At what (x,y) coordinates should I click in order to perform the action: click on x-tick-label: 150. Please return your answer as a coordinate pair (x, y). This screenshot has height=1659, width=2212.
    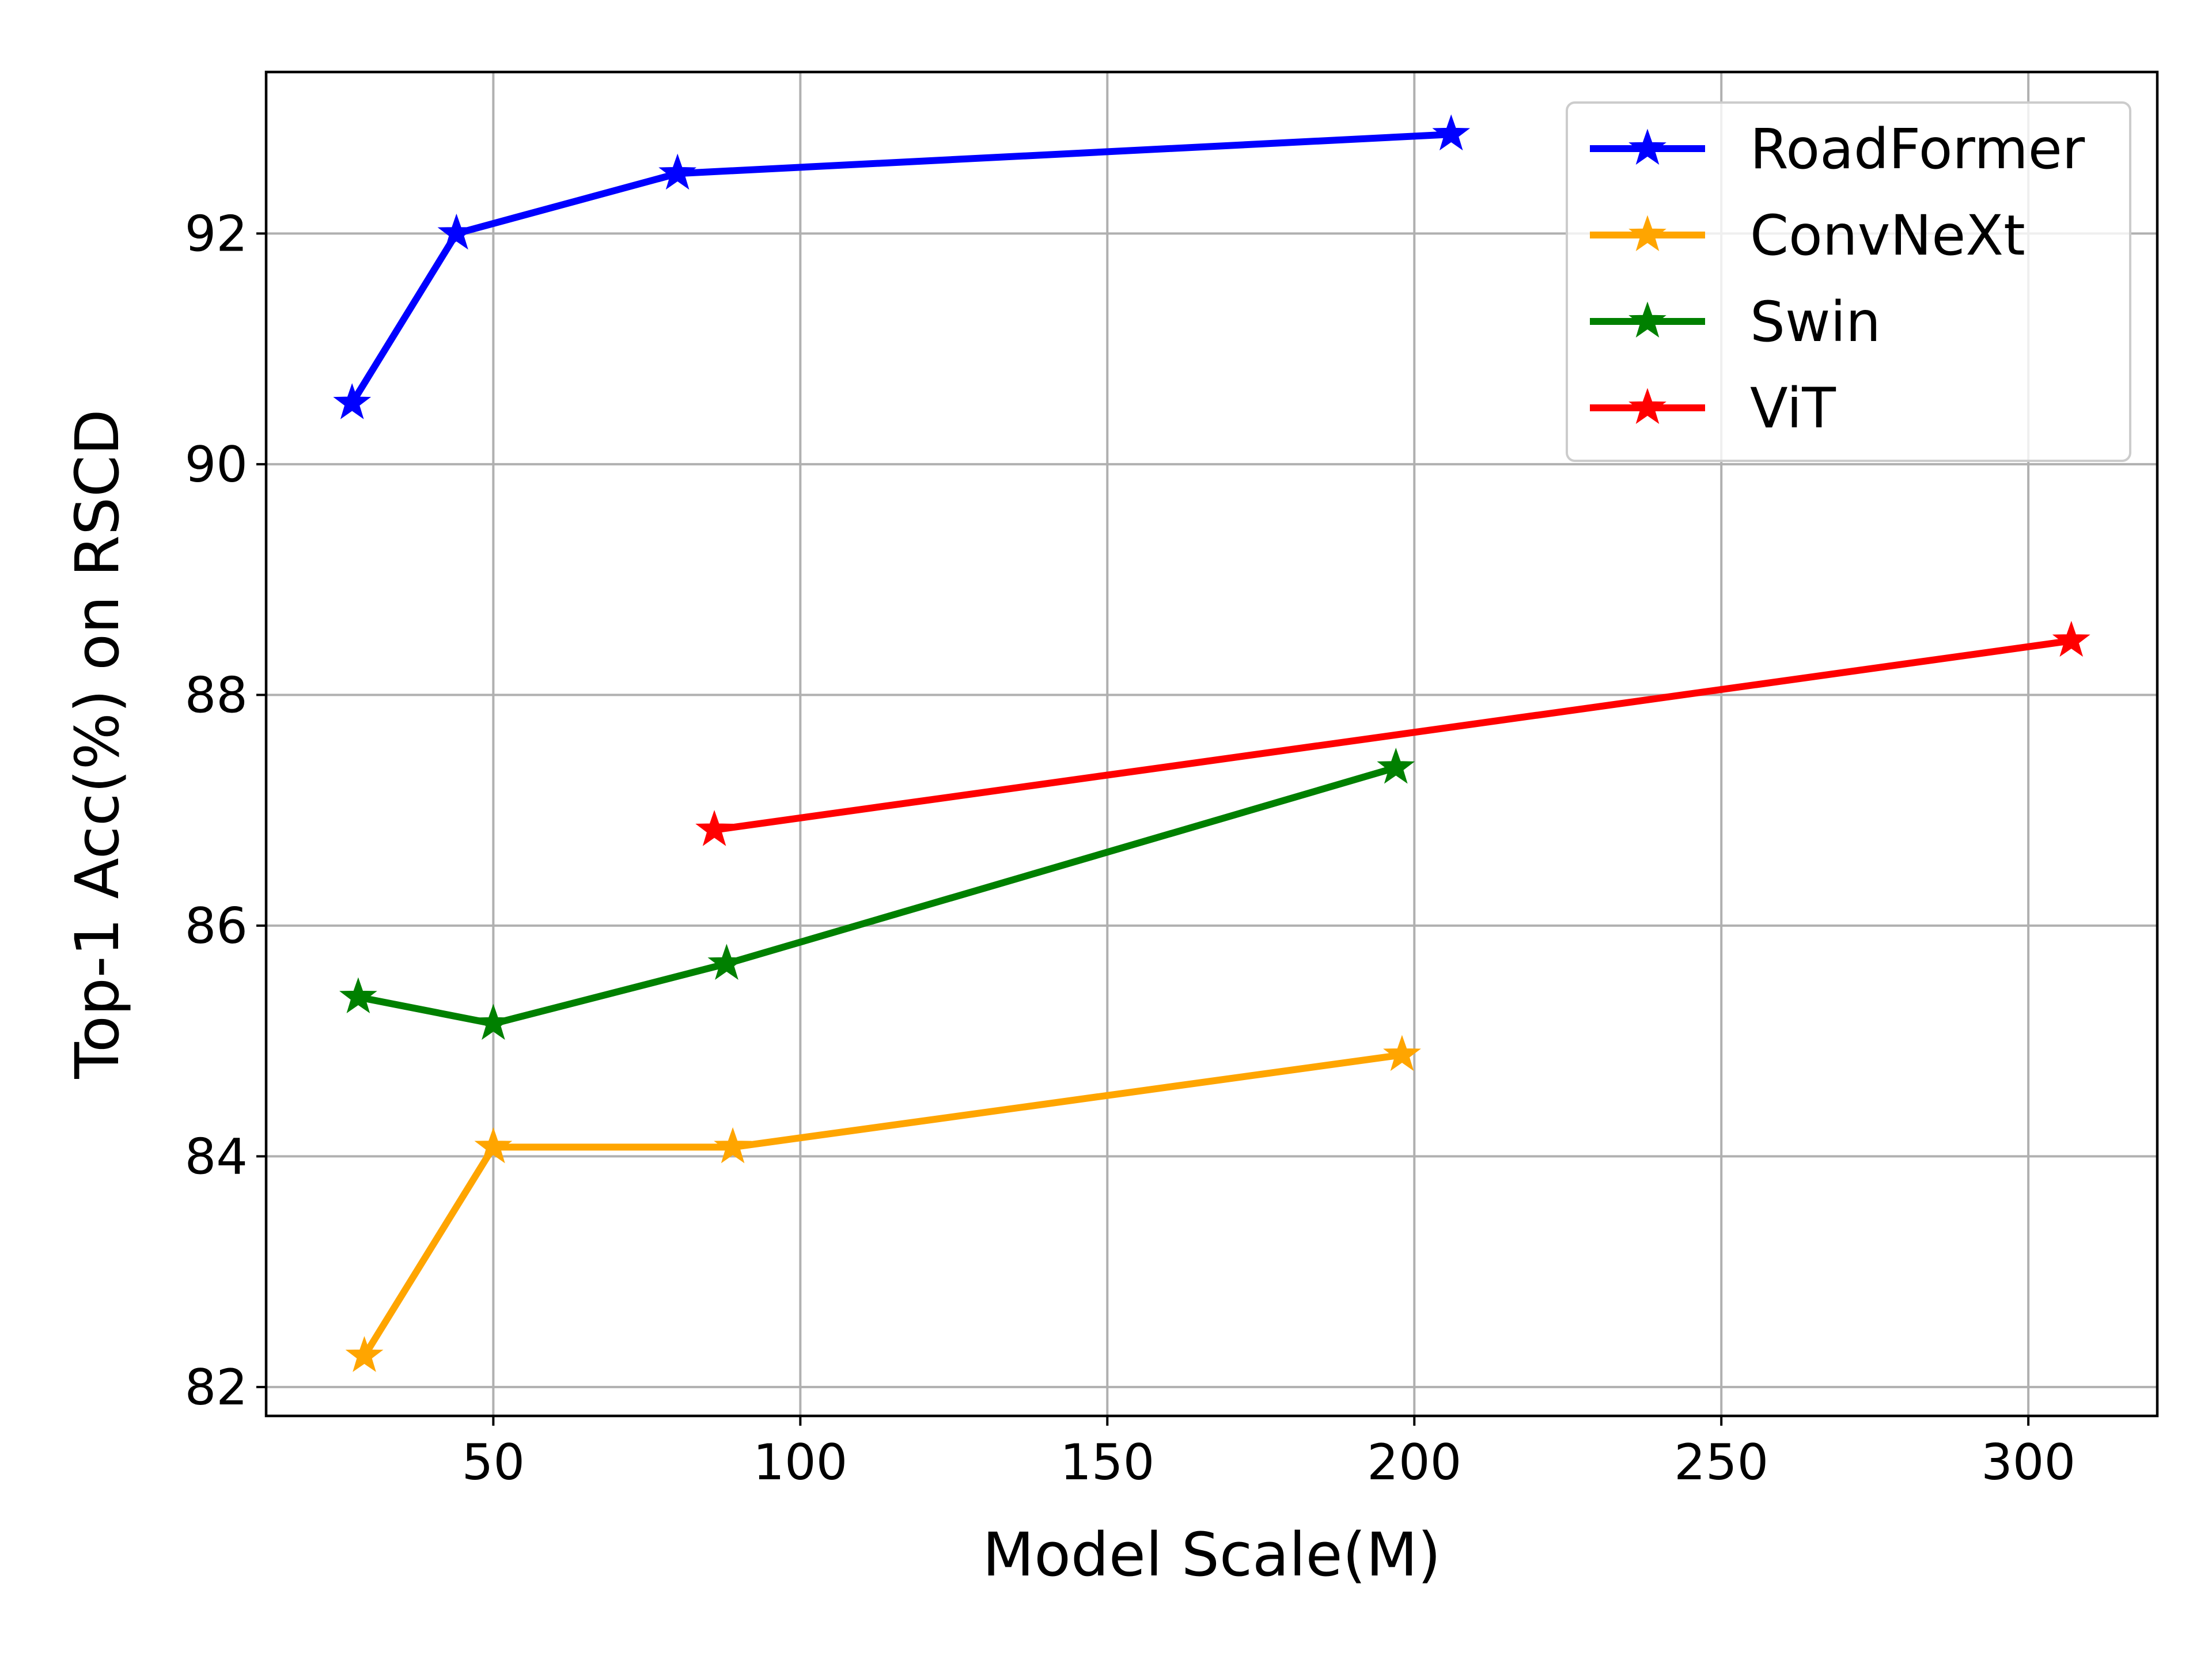
    Looking at the image, I should click on (1107, 1462).